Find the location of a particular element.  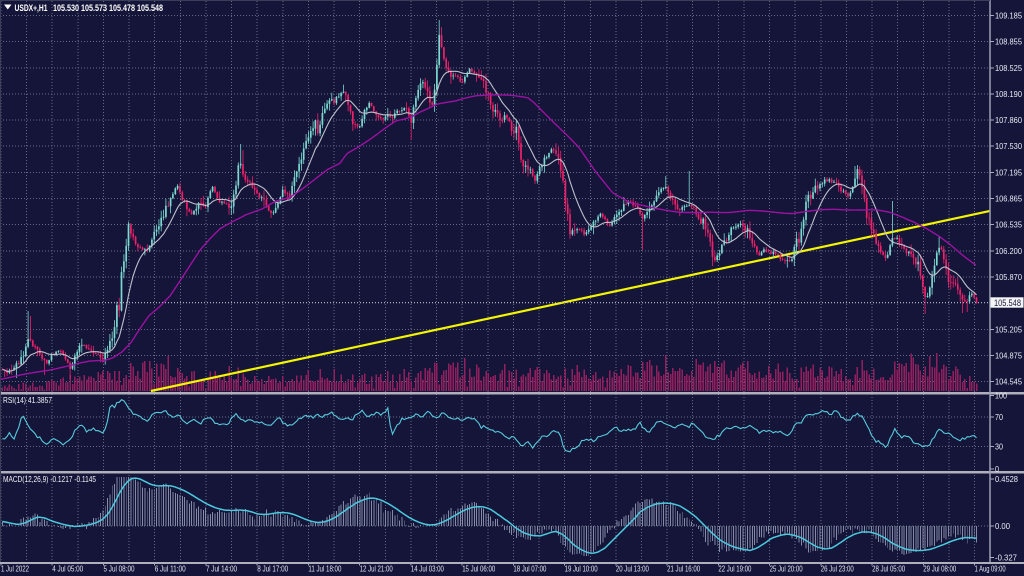

svg-text: 108.855 is located at coordinates (1008, 42).